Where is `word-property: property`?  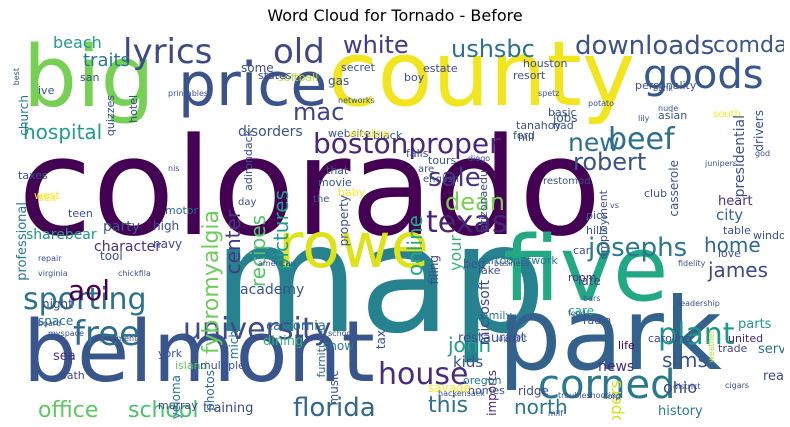 word-property: property is located at coordinates (344, 221).